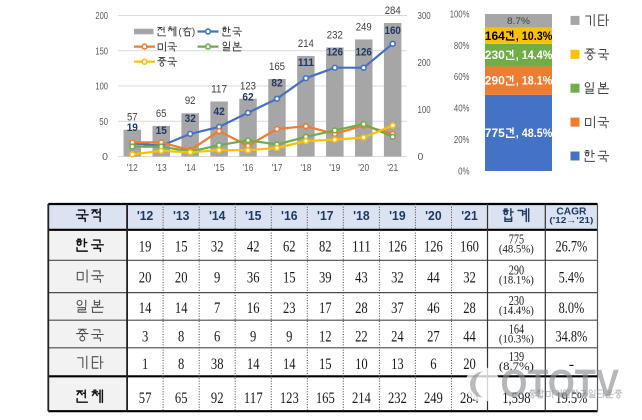 Image resolution: width=642 pixels, height=420 pixels. What do you see at coordinates (335, 35) in the screenshot?
I see `svg-text: 232` at bounding box center [335, 35].